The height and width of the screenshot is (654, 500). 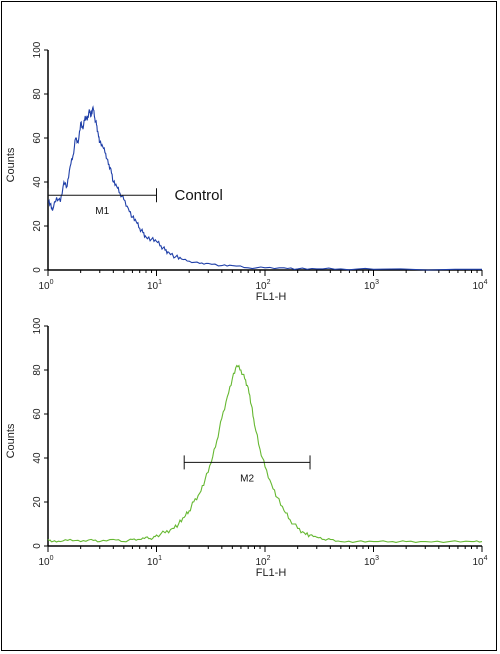 I want to click on marker-label: M2, so click(x=247, y=478).